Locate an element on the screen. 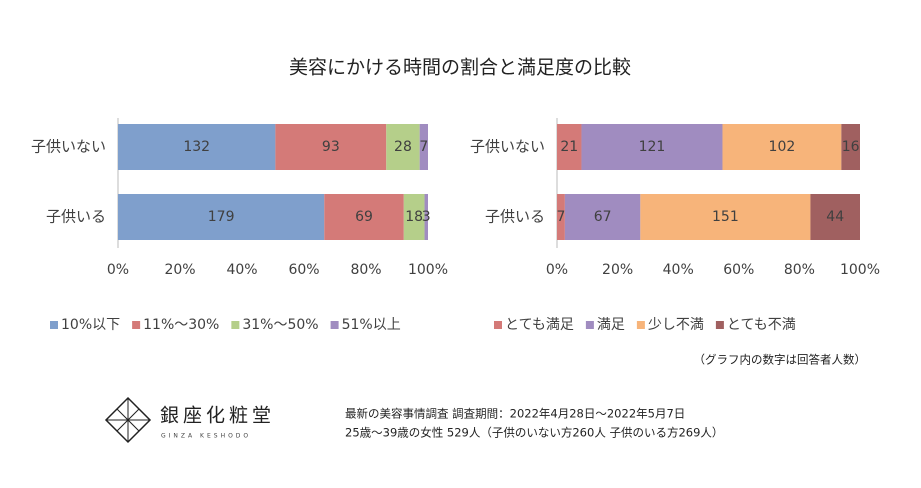 Image resolution: width=921 pixels, height=488 pixels. logo-mark is located at coordinates (128, 420).